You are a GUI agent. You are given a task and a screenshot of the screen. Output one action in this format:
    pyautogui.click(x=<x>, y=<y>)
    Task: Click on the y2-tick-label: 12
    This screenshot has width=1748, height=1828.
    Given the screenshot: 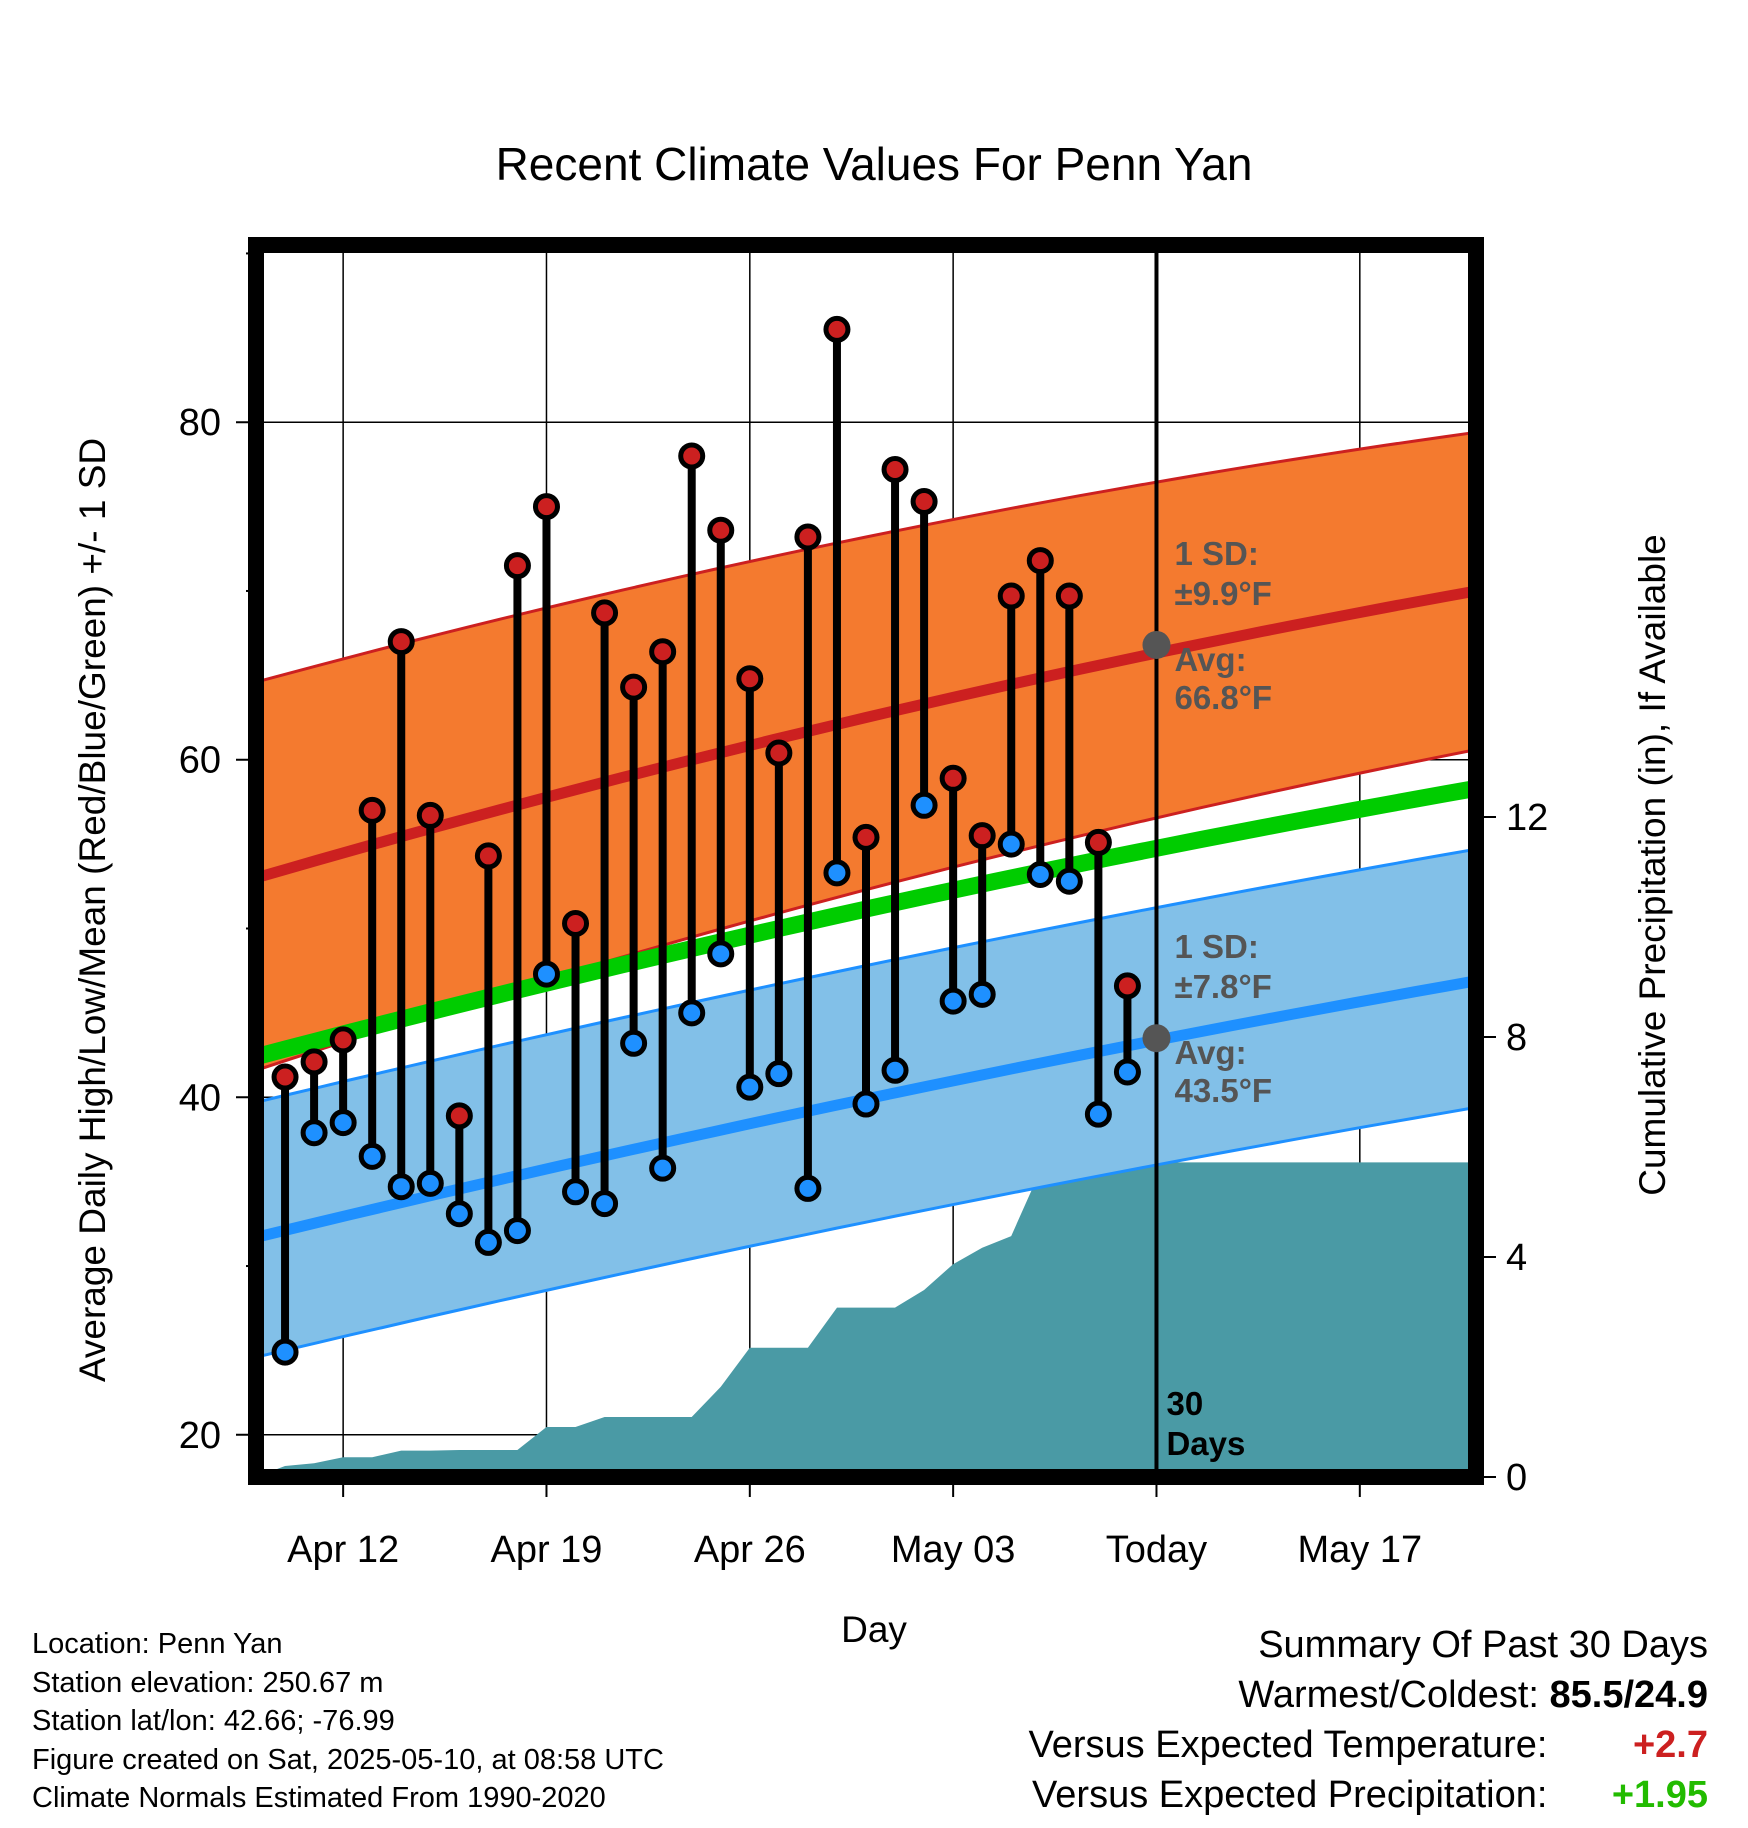 What is the action you would take?
    pyautogui.click(x=1527, y=818)
    